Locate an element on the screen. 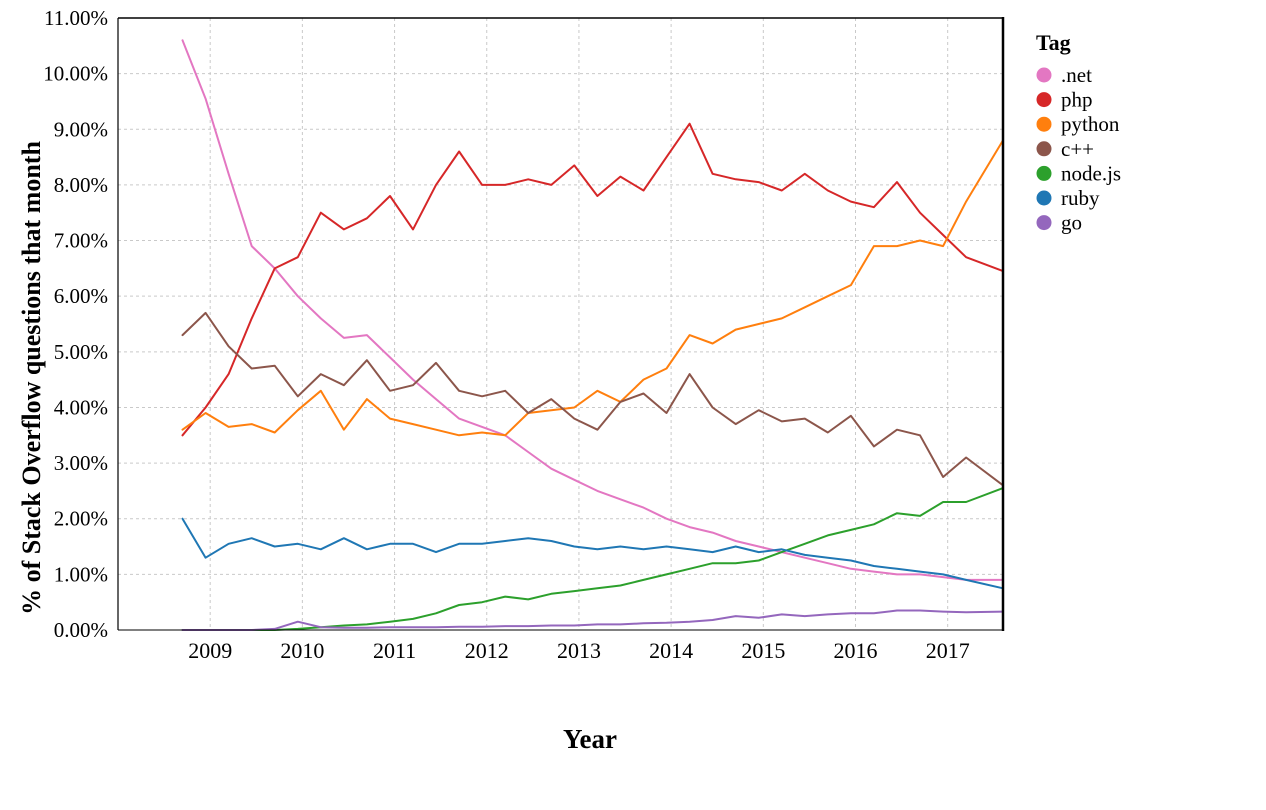 The width and height of the screenshot is (1266, 810). legend-title: Tag is located at coordinates (1053, 42).